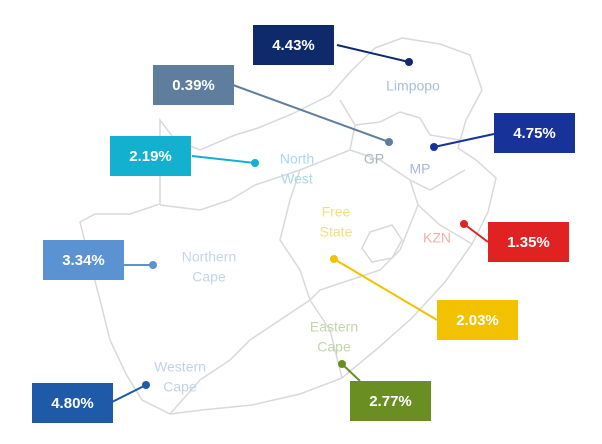 The height and width of the screenshot is (444, 602). I want to click on value-label: 0.39%, so click(193, 85).